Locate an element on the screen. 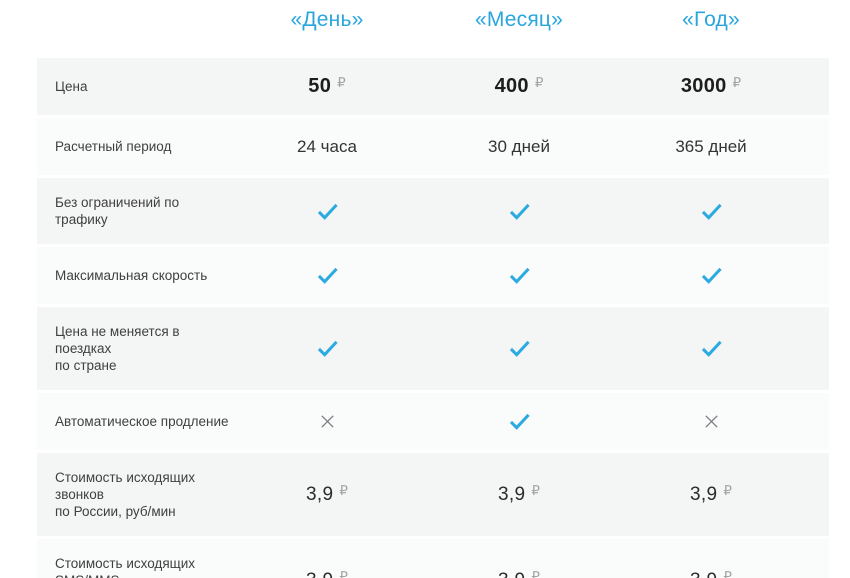 The width and height of the screenshot is (850, 578). table-row: Цена не меняется в поездках по стране is located at coordinates (433, 348).